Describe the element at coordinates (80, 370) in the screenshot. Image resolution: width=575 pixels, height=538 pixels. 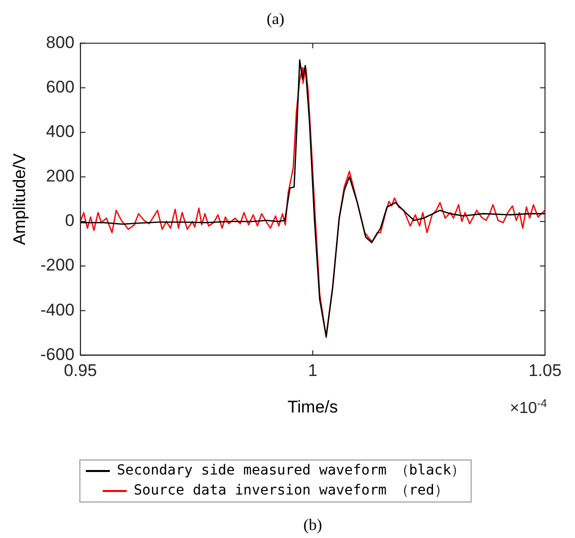
I see `x-tick-label: 0.95` at that location.